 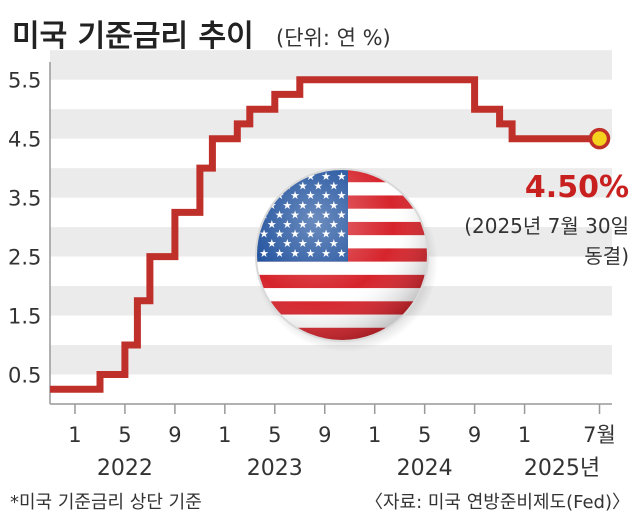 What do you see at coordinates (24, 81) in the screenshot?
I see `y-tick-label: 5.5` at bounding box center [24, 81].